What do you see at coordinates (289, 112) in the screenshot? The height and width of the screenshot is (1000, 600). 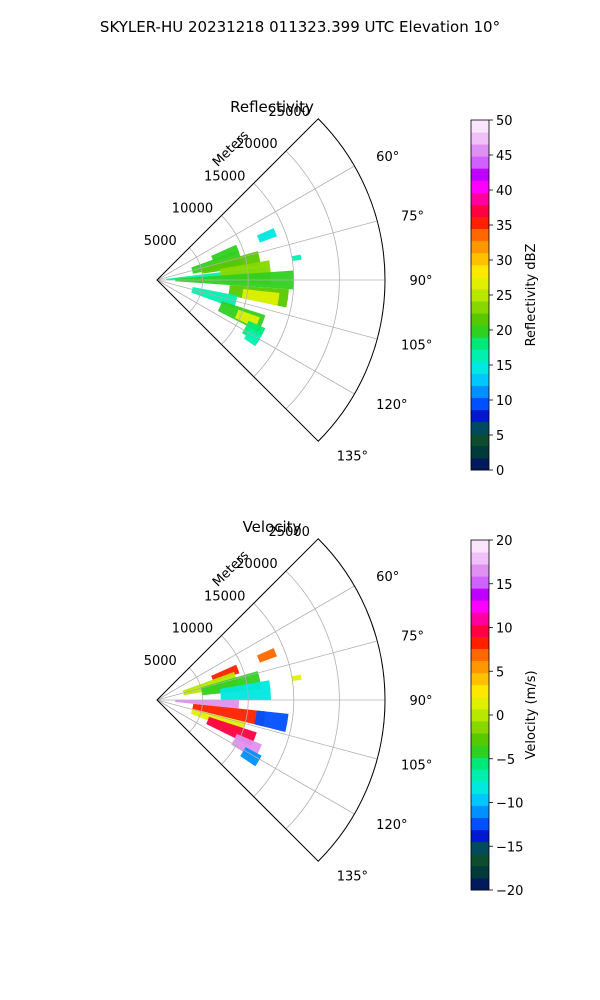 I see `refl-range-tick-4: 25000` at bounding box center [289, 112].